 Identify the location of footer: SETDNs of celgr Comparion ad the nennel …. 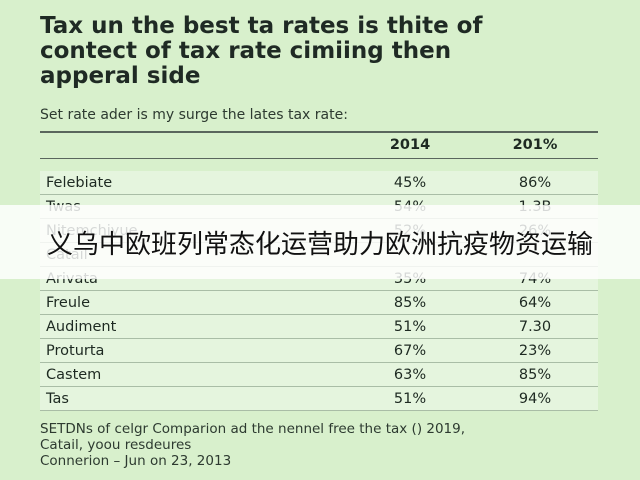
(252, 445).